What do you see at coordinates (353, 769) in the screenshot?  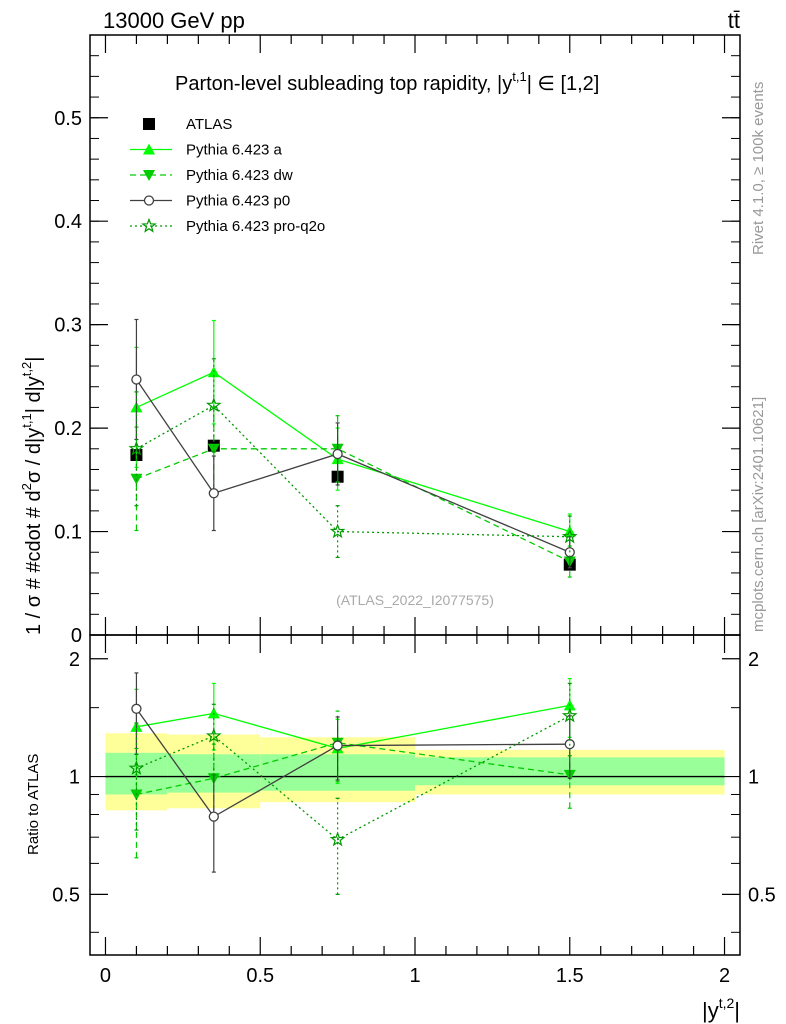 I see `ratio-line-dw` at bounding box center [353, 769].